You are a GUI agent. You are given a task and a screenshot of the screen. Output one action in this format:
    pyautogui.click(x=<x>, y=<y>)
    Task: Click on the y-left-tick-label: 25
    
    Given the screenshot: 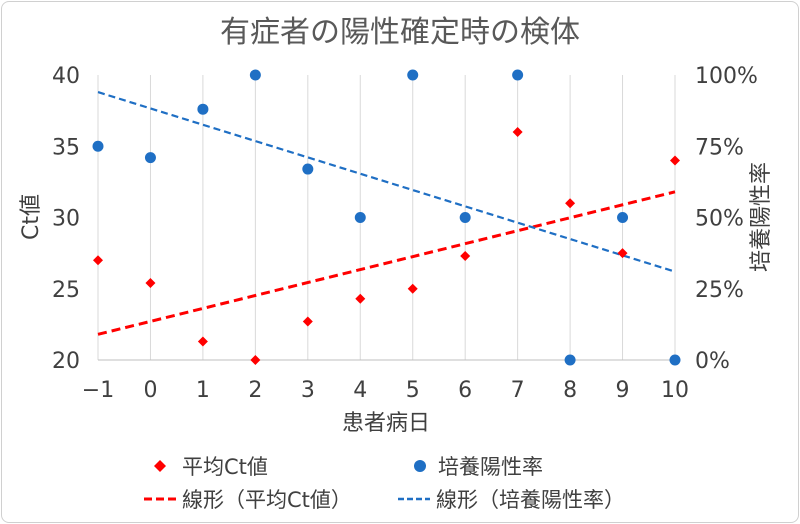 What is the action you would take?
    pyautogui.click(x=66, y=290)
    